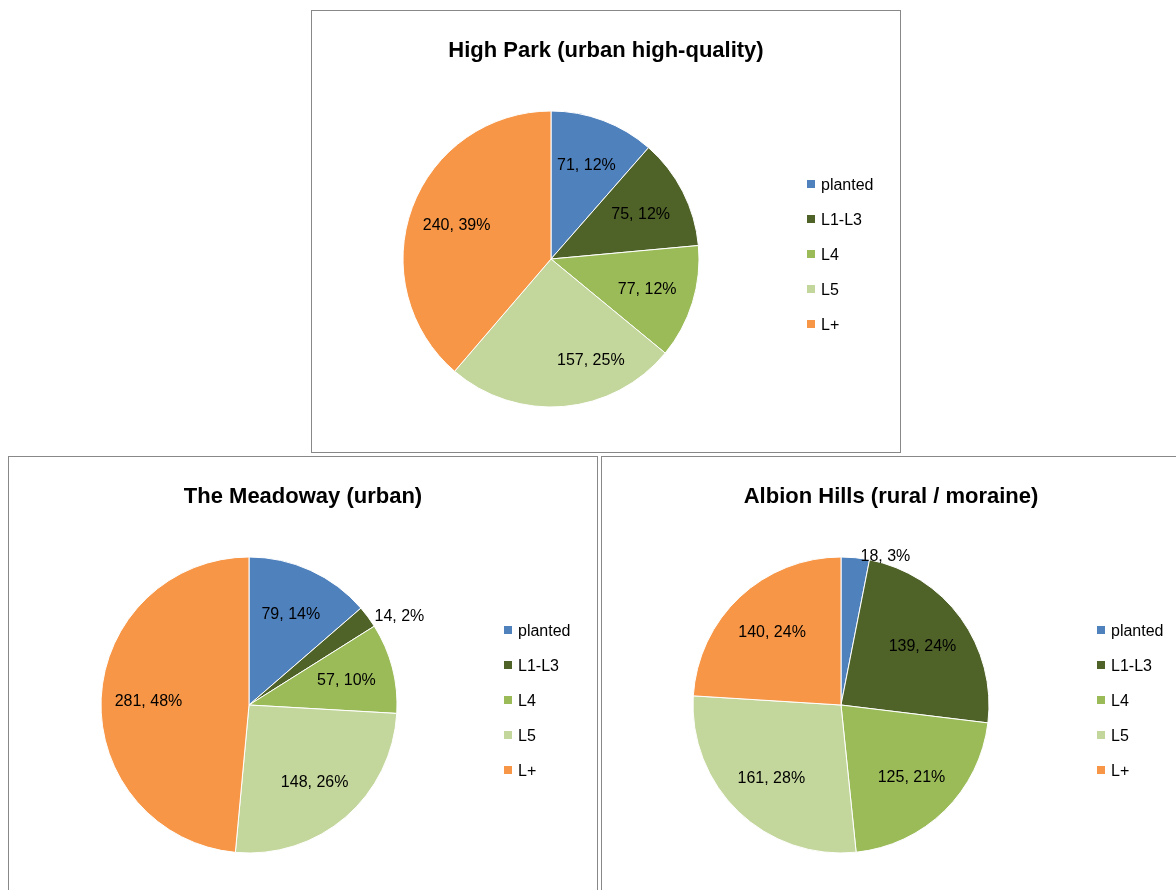 This screenshot has width=1176, height=890. What do you see at coordinates (148, 700) in the screenshot?
I see `data-label: 281, 48%` at bounding box center [148, 700].